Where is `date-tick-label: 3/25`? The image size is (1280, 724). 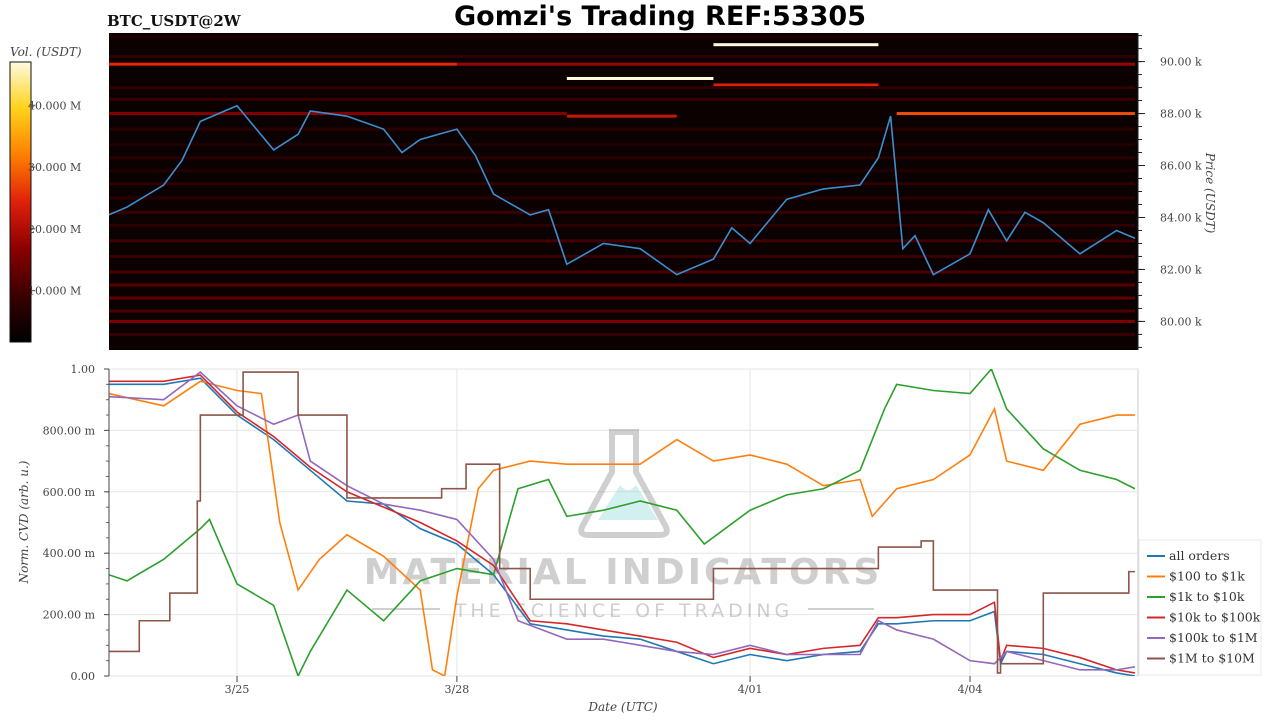
date-tick-label: 3/25 is located at coordinates (237, 689).